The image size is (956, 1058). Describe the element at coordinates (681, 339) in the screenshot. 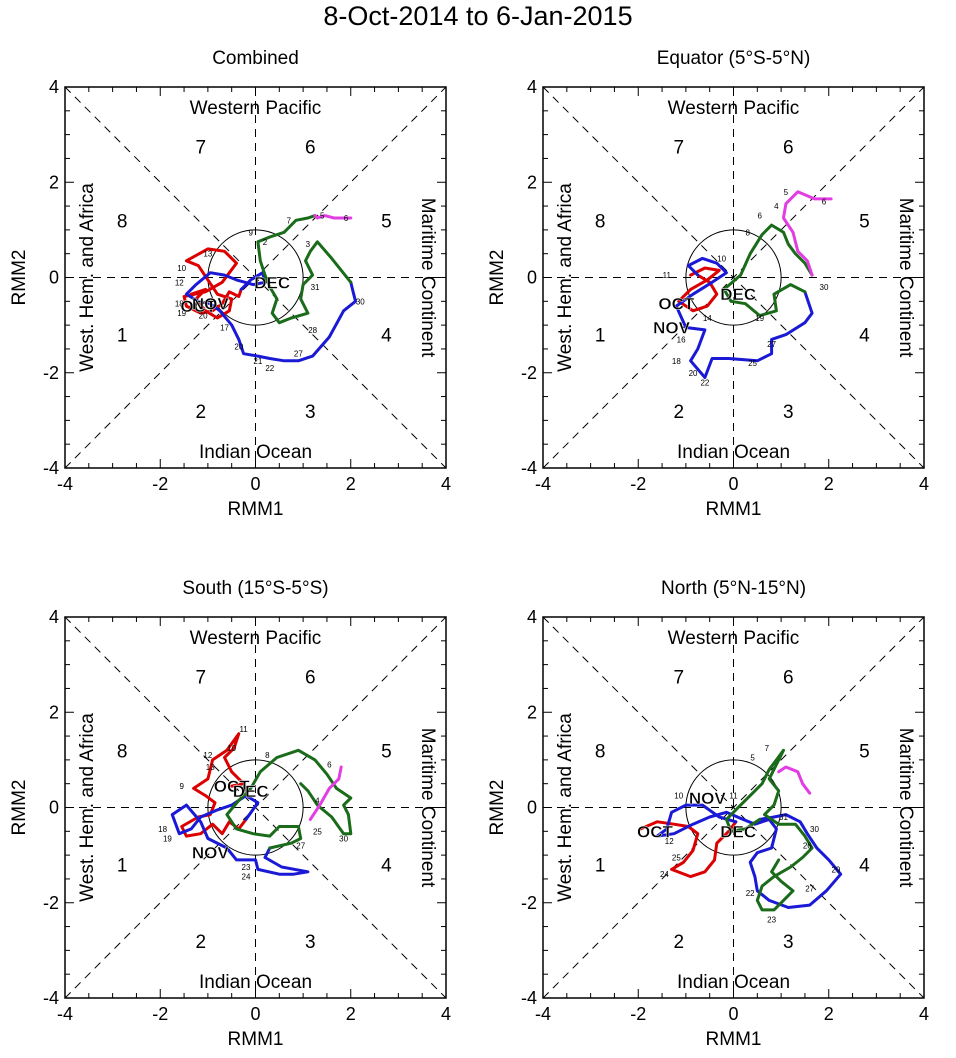

I see `day-label: 16` at that location.